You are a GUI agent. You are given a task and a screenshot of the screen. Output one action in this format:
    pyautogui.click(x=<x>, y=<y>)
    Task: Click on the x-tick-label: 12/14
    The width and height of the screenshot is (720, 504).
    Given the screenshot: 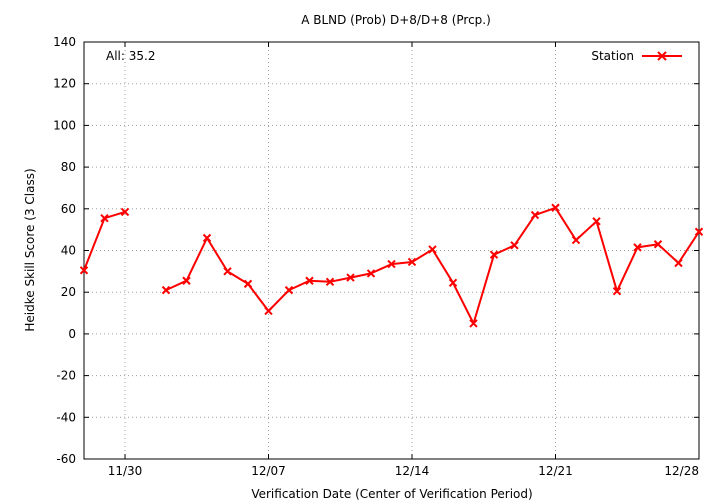 What is the action you would take?
    pyautogui.click(x=412, y=471)
    